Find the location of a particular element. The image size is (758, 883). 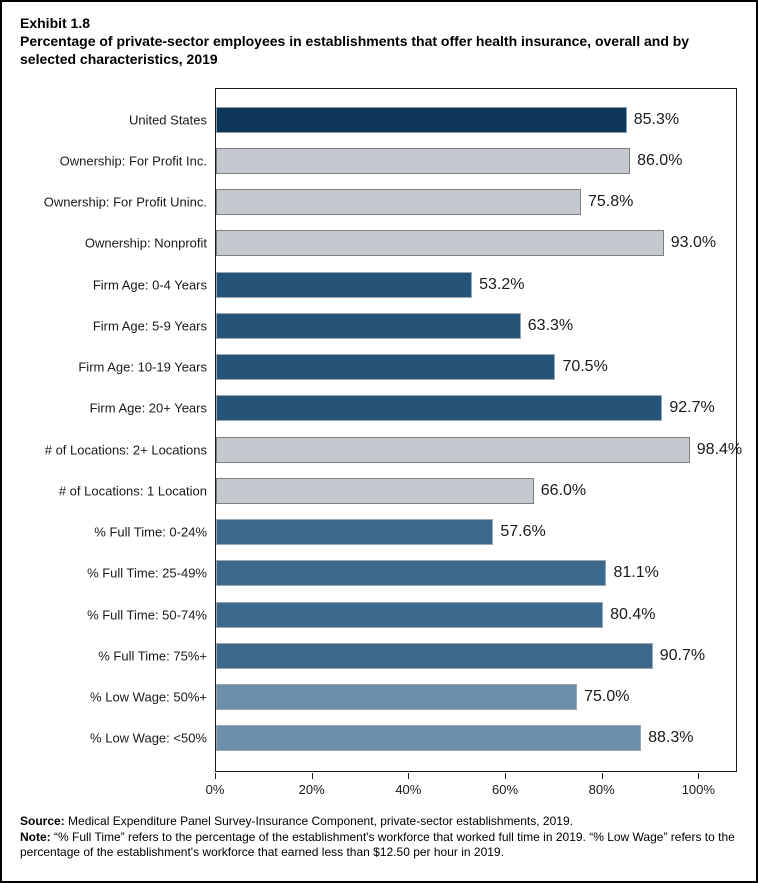

axis-tick-label: 80% is located at coordinates (601, 789).